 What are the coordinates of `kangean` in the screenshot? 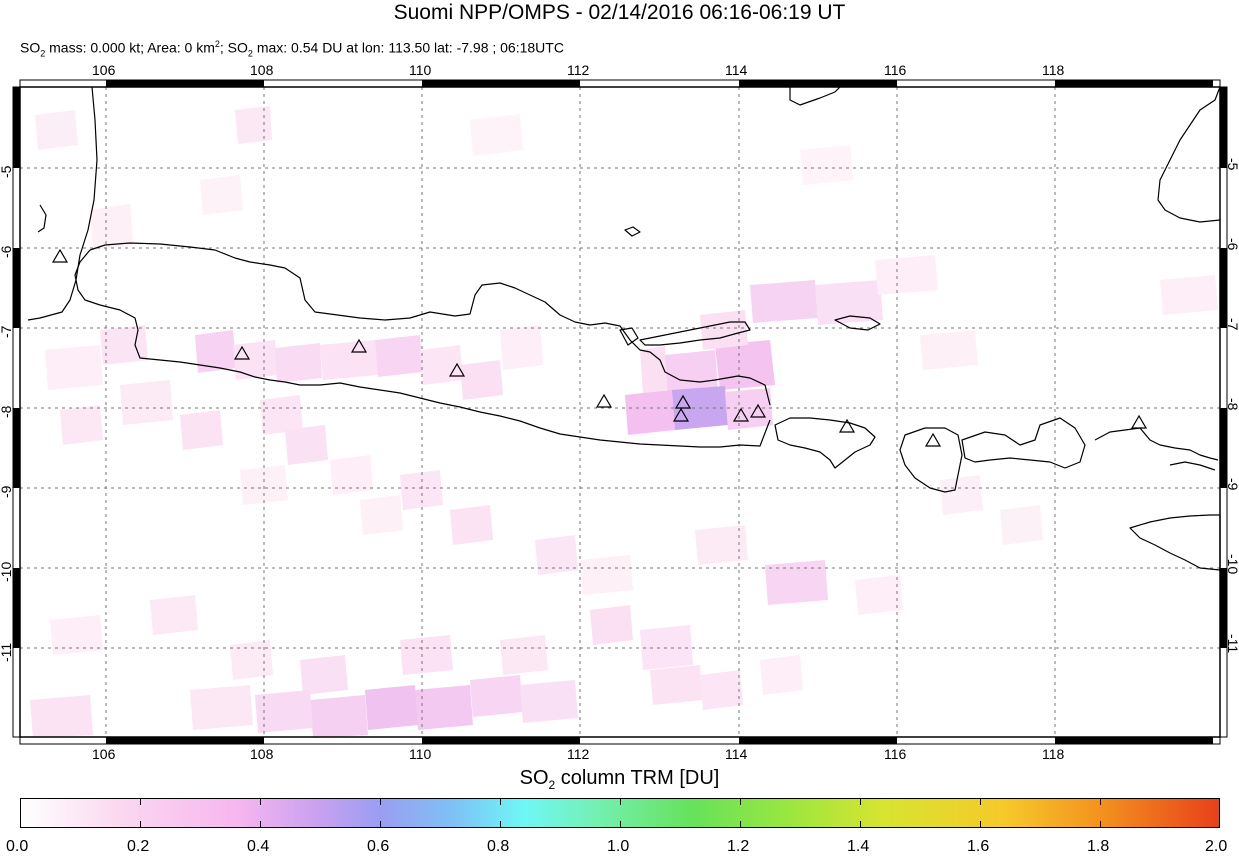 It's located at (857, 323).